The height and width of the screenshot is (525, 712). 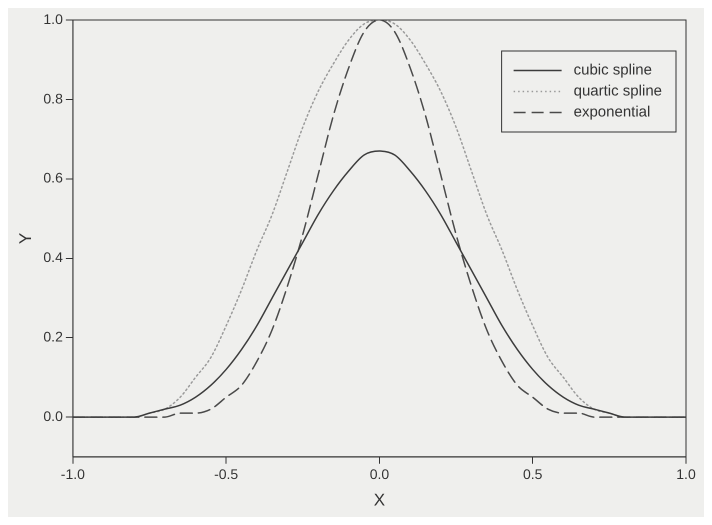 What do you see at coordinates (612, 112) in the screenshot?
I see `legend-label: exponential` at bounding box center [612, 112].